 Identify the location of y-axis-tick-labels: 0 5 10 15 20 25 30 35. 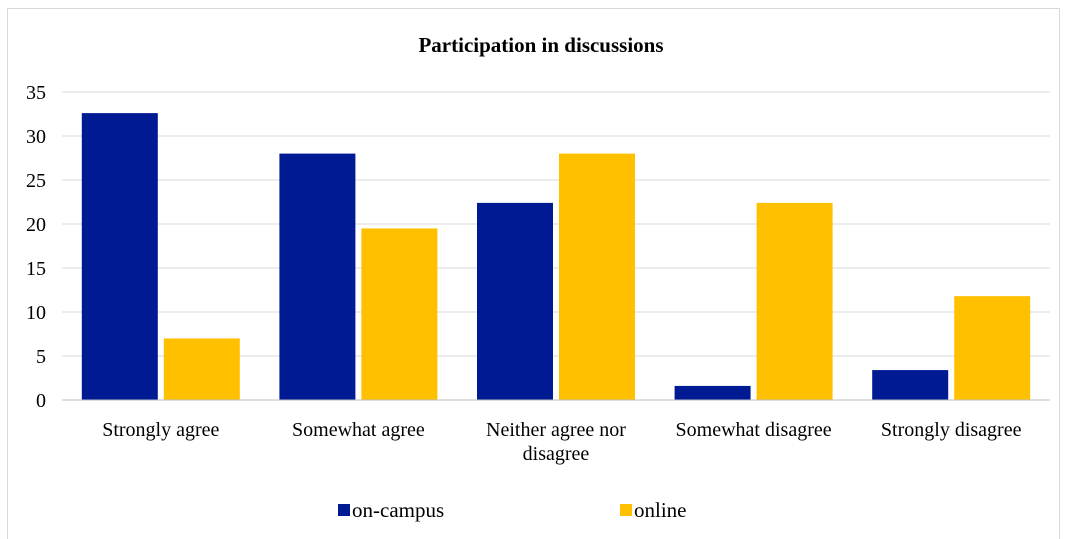
(36, 247).